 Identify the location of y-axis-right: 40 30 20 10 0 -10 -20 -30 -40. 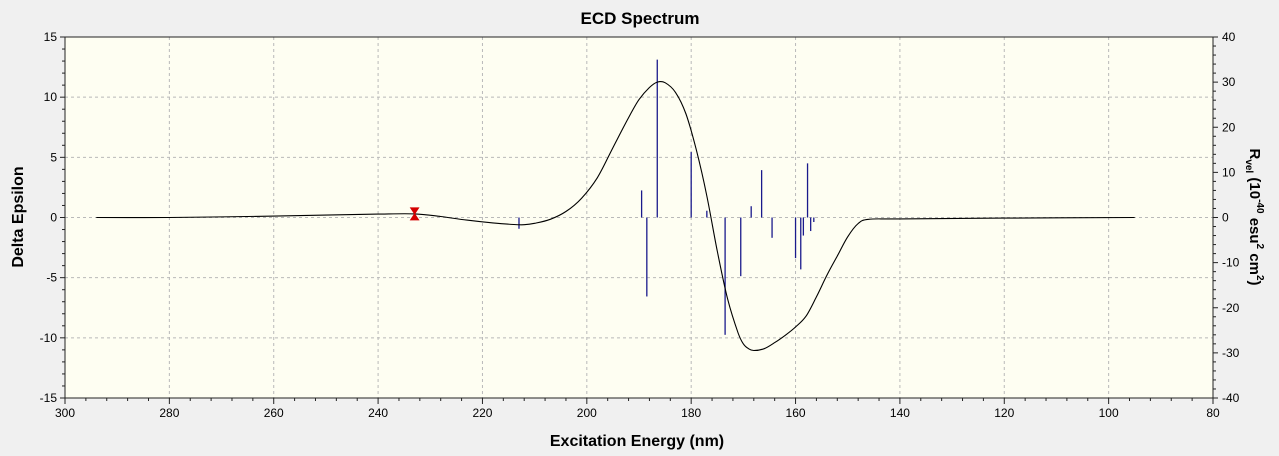
(1226, 217).